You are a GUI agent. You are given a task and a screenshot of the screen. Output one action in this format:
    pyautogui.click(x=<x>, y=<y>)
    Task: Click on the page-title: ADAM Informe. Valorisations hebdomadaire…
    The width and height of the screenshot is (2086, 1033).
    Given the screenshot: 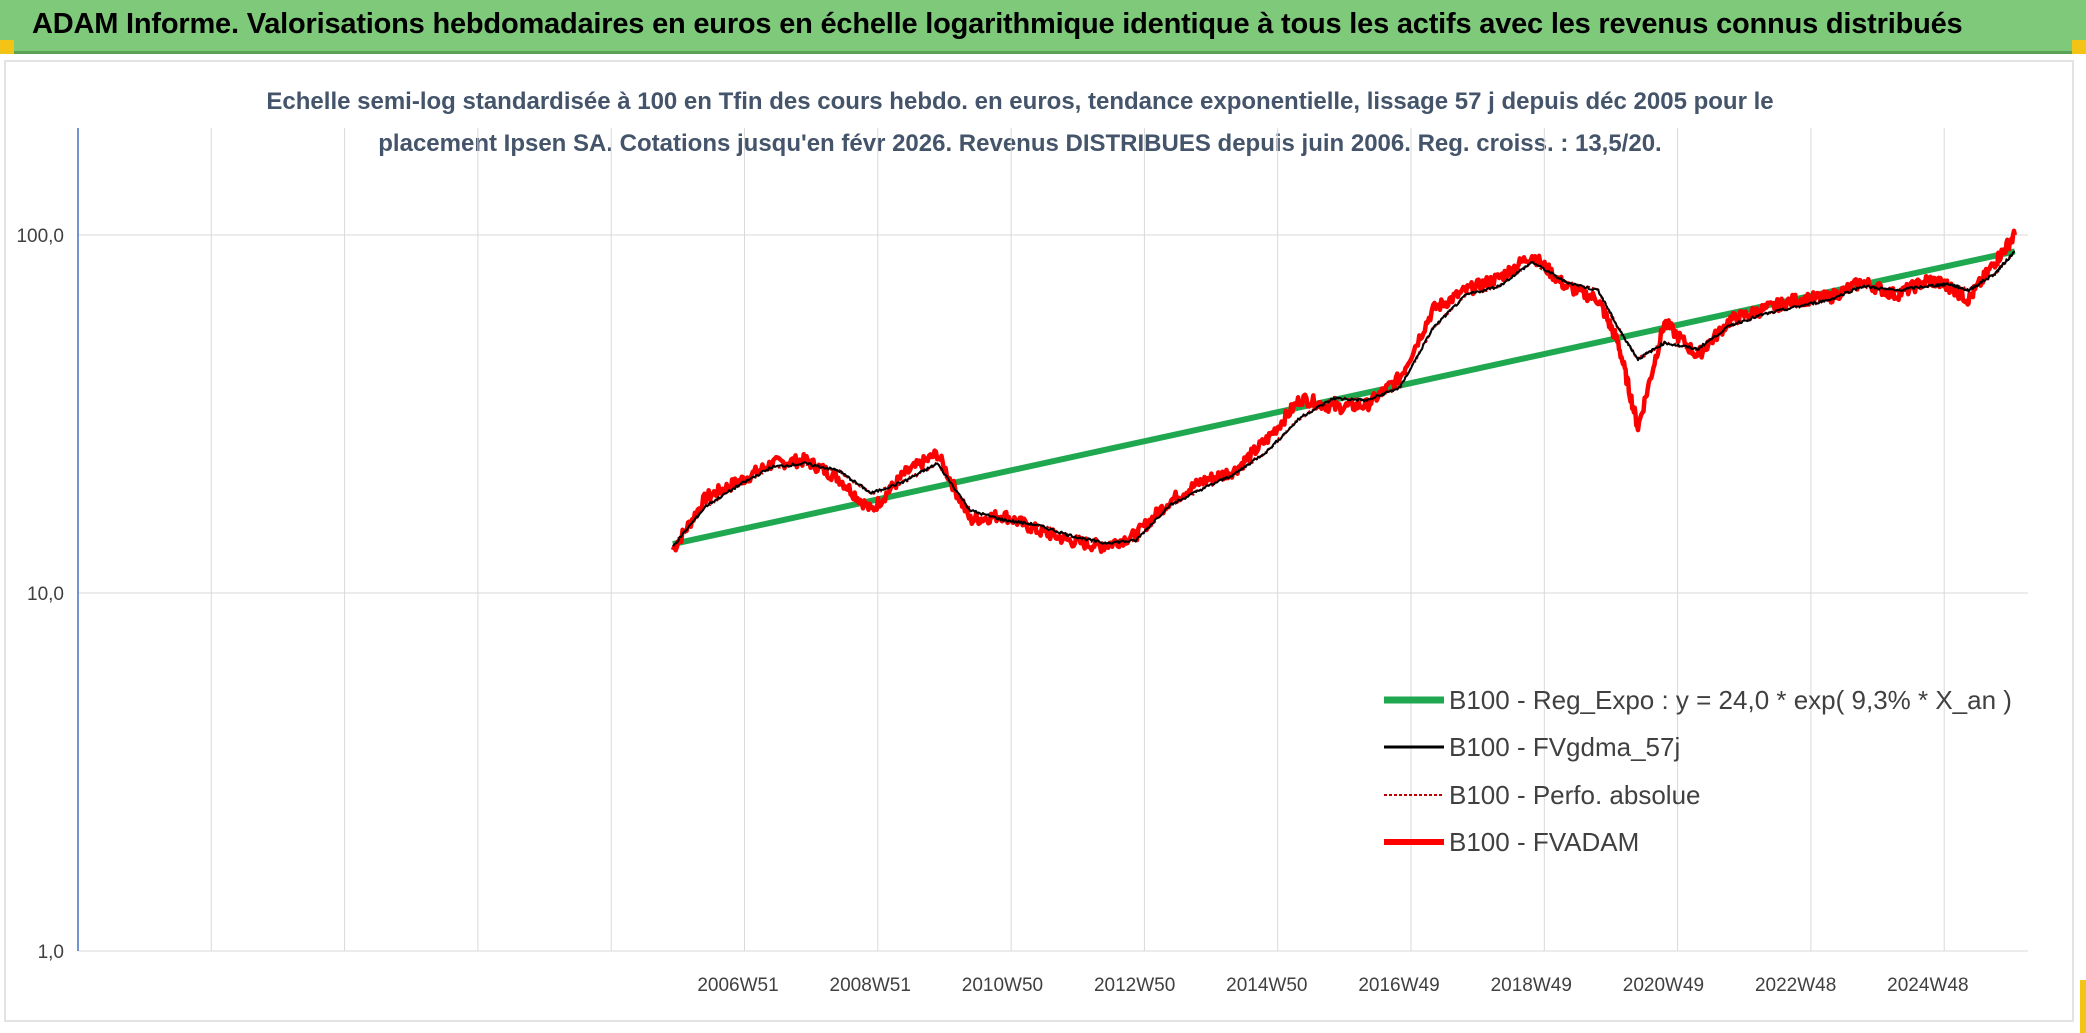 What is the action you would take?
    pyautogui.click(x=997, y=24)
    